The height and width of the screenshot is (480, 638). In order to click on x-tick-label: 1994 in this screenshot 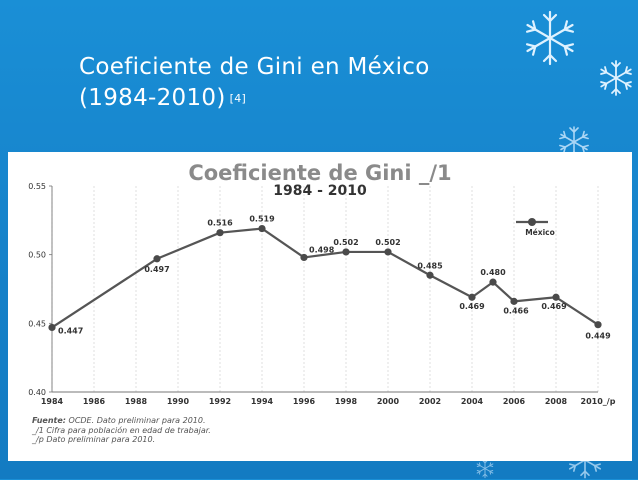, I will do `click(262, 401)`.